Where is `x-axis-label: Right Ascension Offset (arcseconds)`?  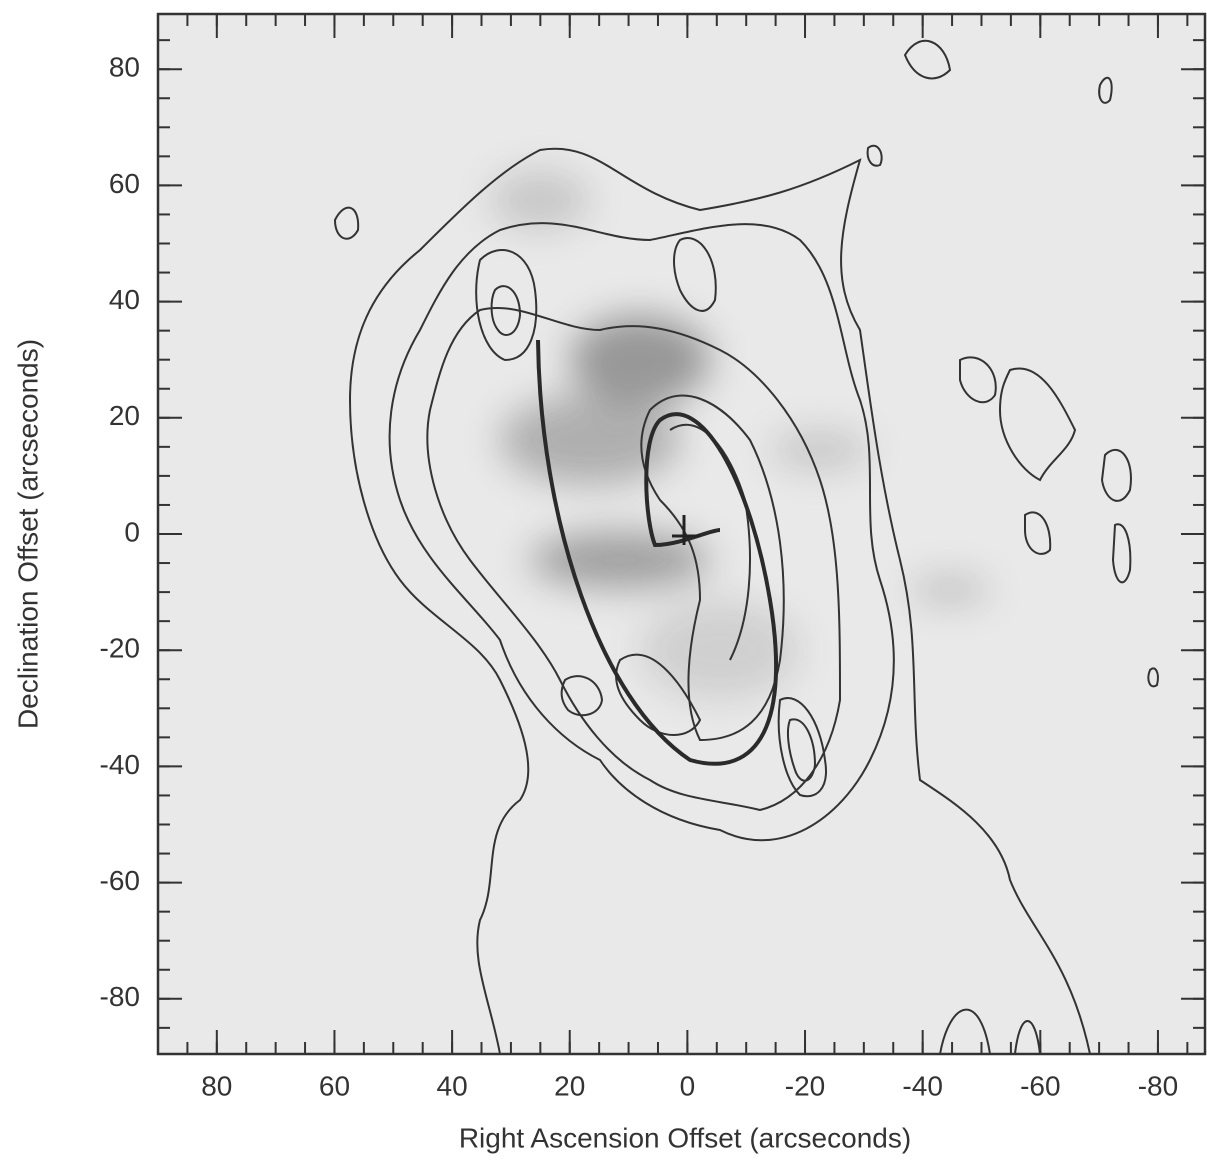 x-axis-label: Right Ascension Offset (arcseconds) is located at coordinates (685, 1137).